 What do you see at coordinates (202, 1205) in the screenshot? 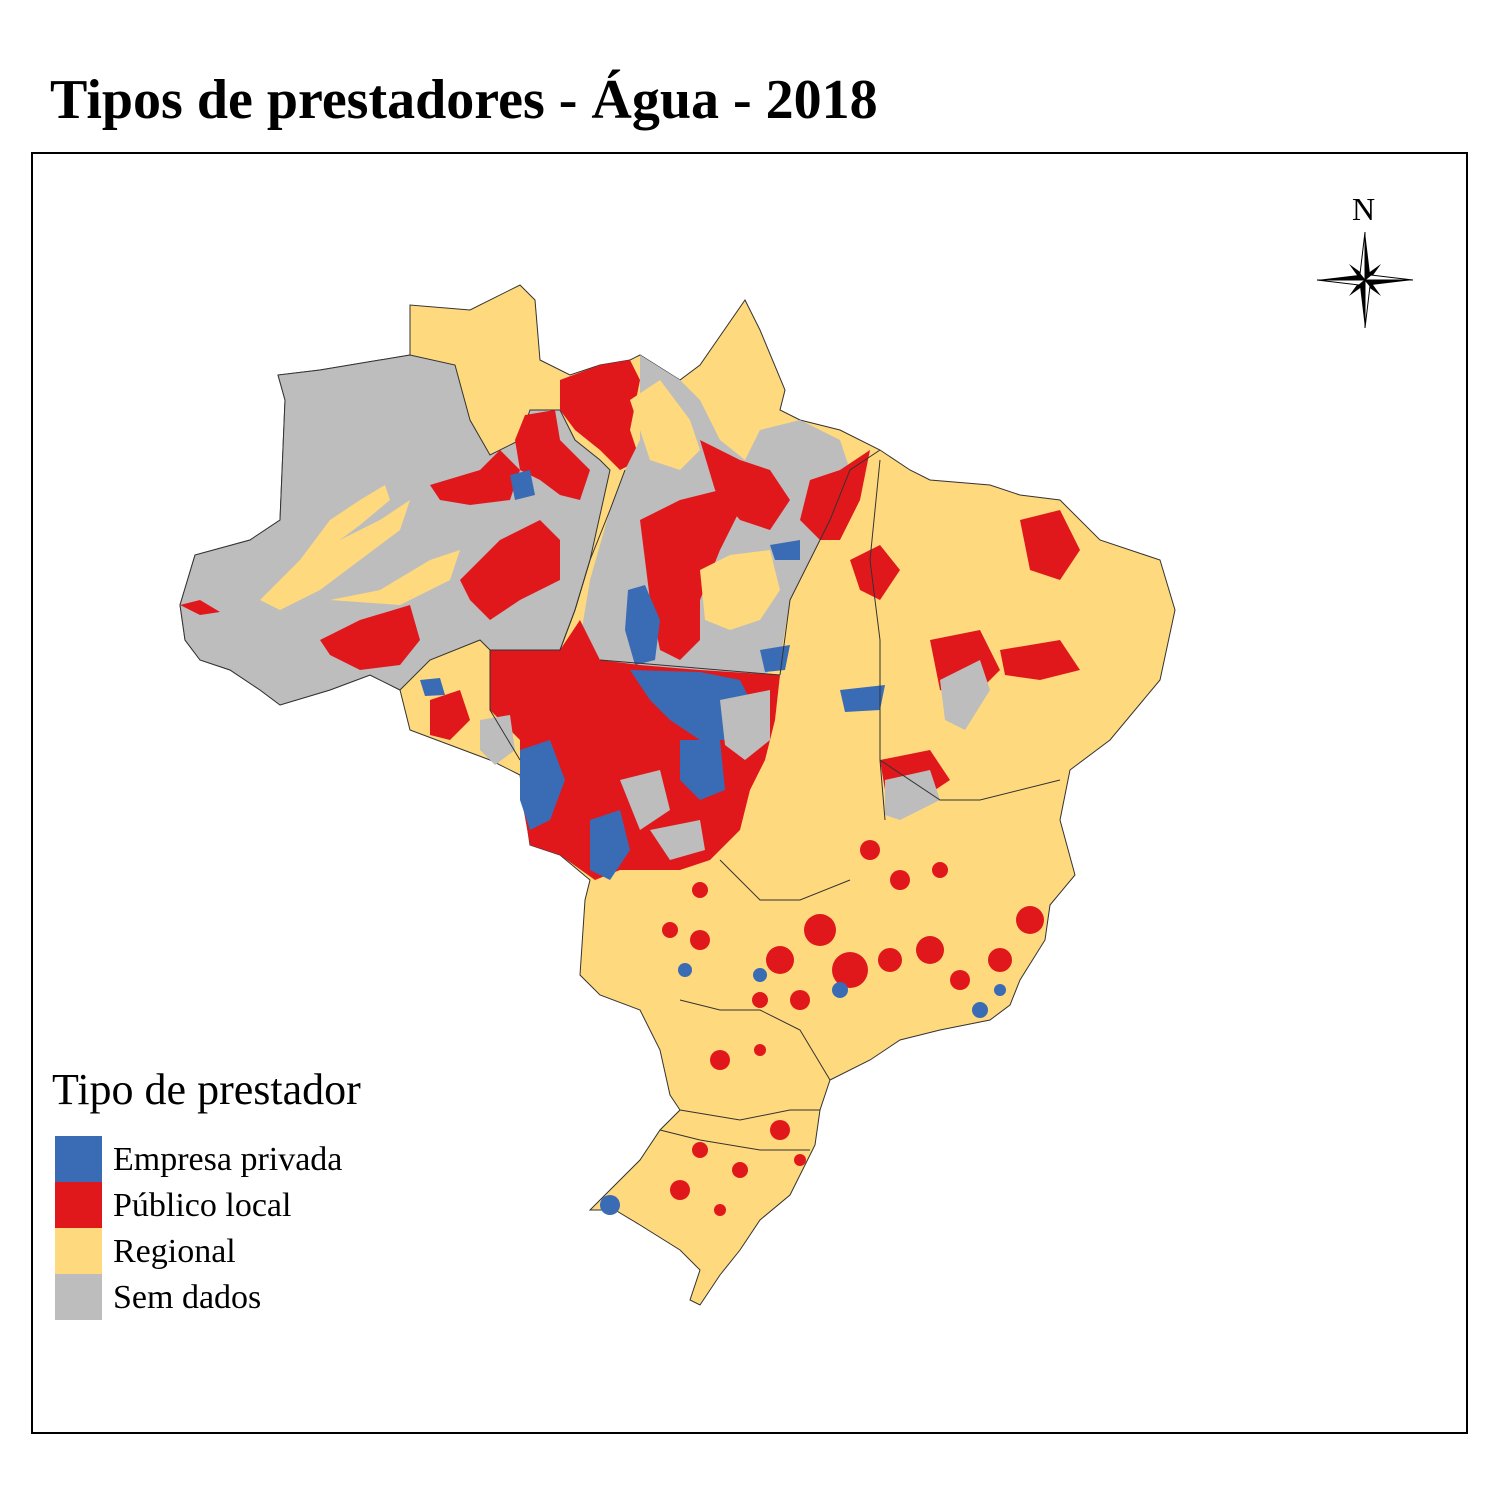
I see `legend-label: Público local` at bounding box center [202, 1205].